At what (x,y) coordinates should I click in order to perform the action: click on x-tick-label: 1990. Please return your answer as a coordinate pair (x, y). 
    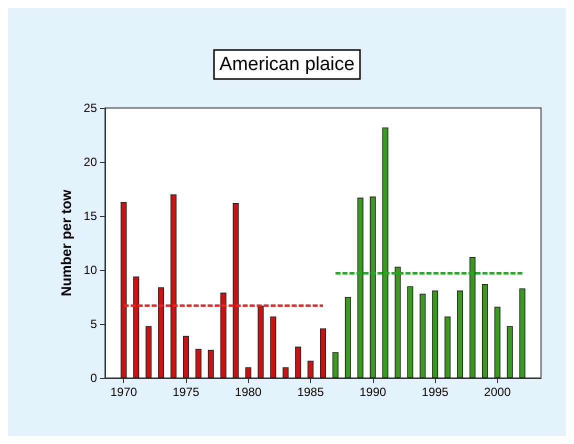
    Looking at the image, I should click on (372, 392).